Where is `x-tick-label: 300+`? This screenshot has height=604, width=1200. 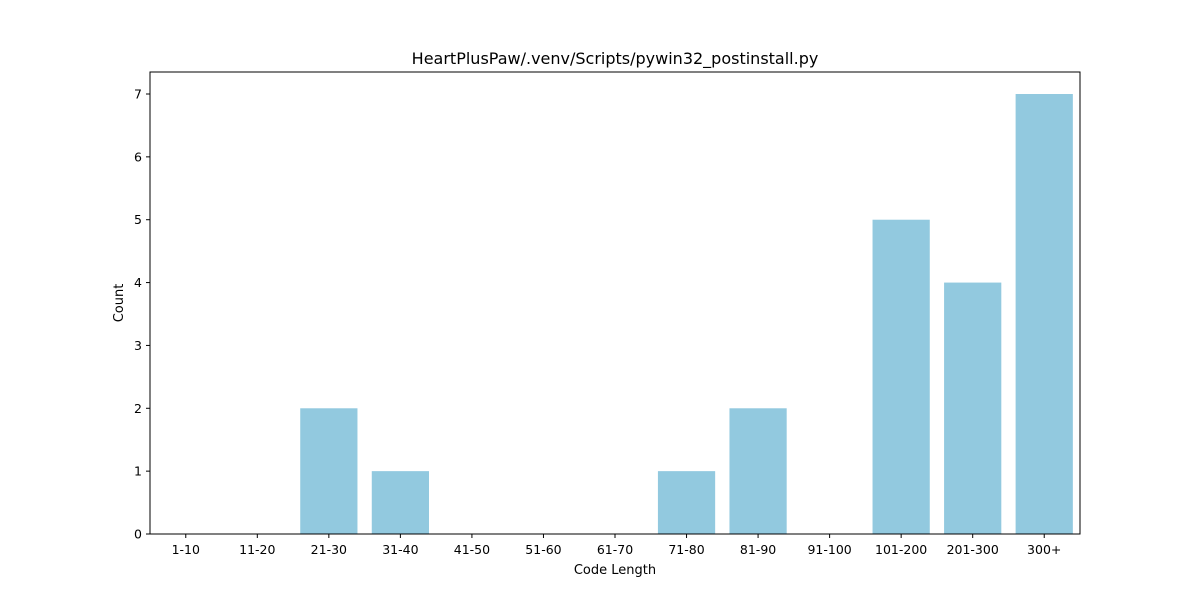 x-tick-label: 300+ is located at coordinates (1044, 549).